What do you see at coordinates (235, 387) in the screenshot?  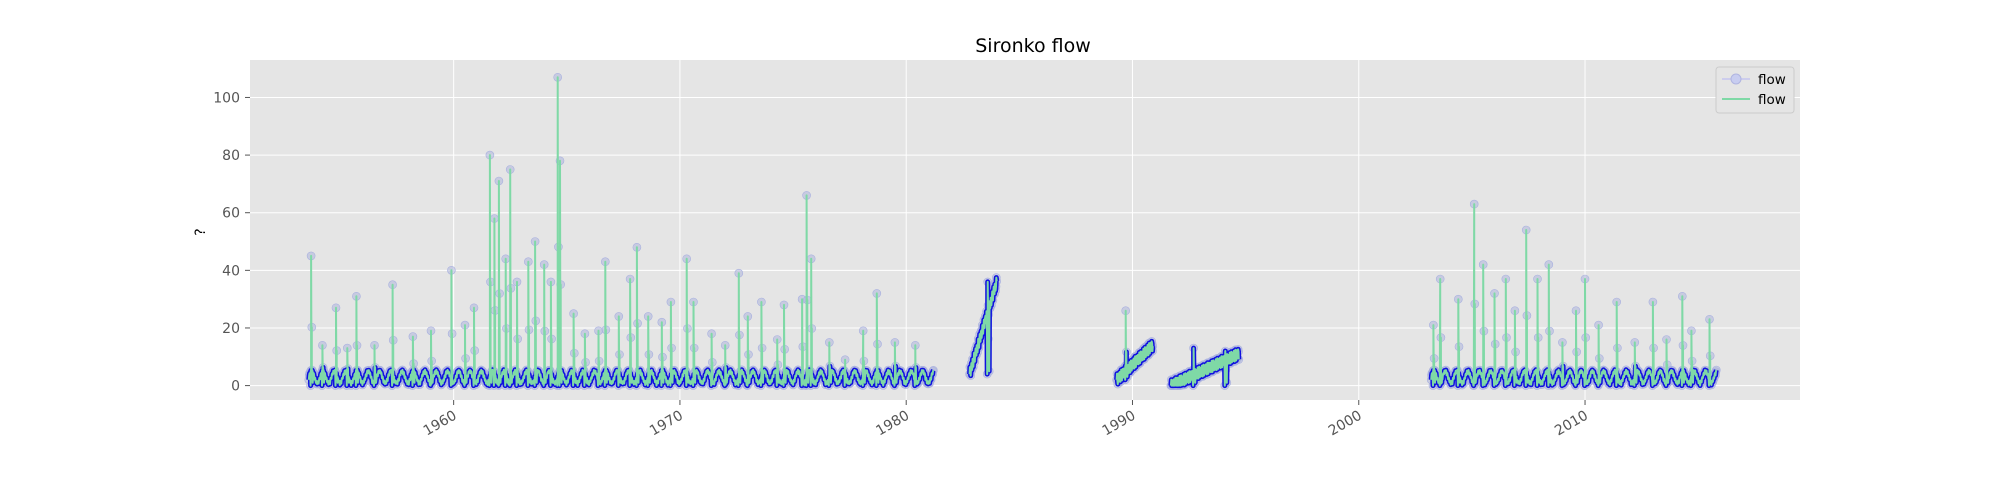 I see `y-tick-label: 0` at bounding box center [235, 387].